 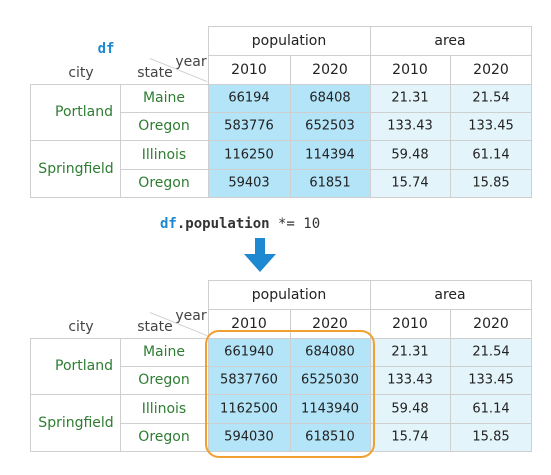 I want to click on operation-rest: *= 10, so click(x=295, y=224).